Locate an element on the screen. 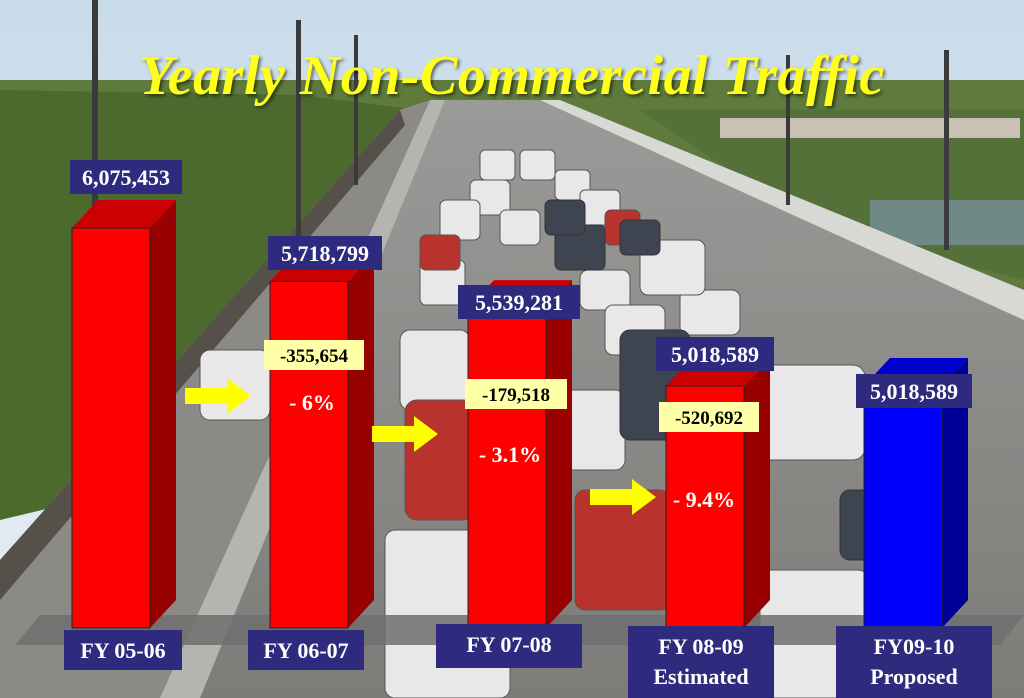 This screenshot has height=698, width=1024. change-label-2: -355,654 is located at coordinates (314, 356).